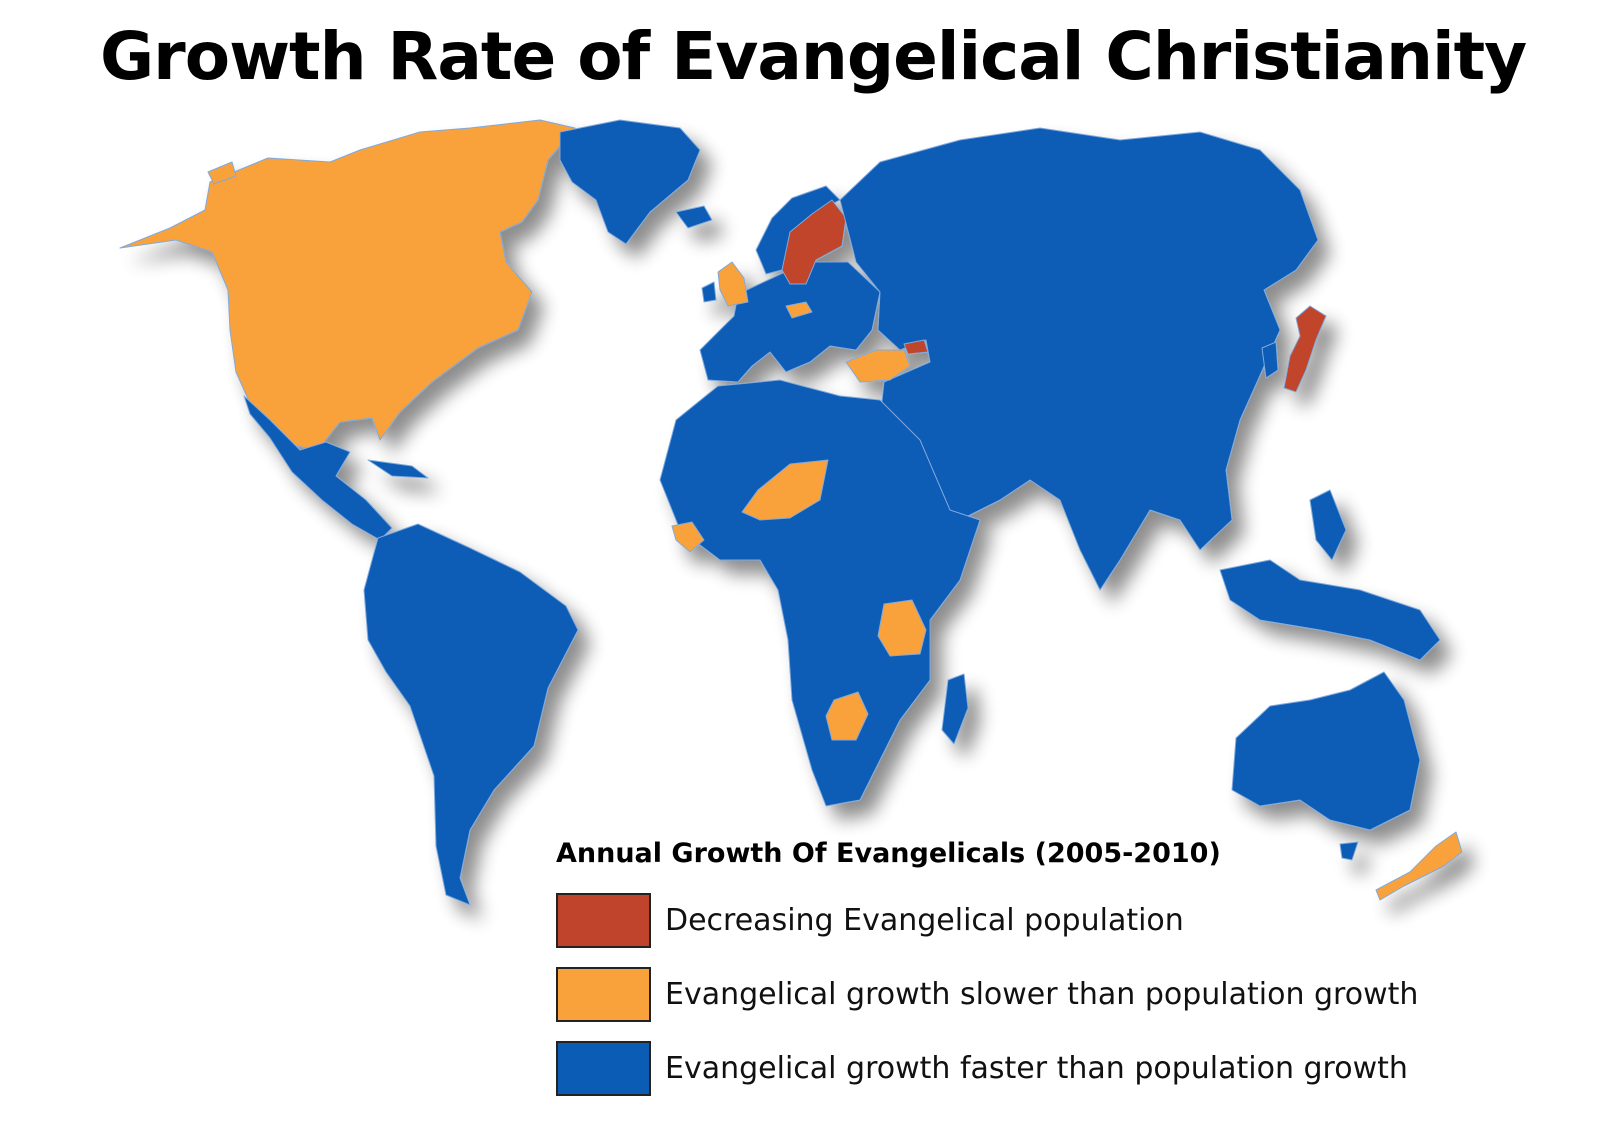 This screenshot has height=1138, width=1600. Describe the element at coordinates (1330, 610) in the screenshot. I see `region-indonesia` at that location.